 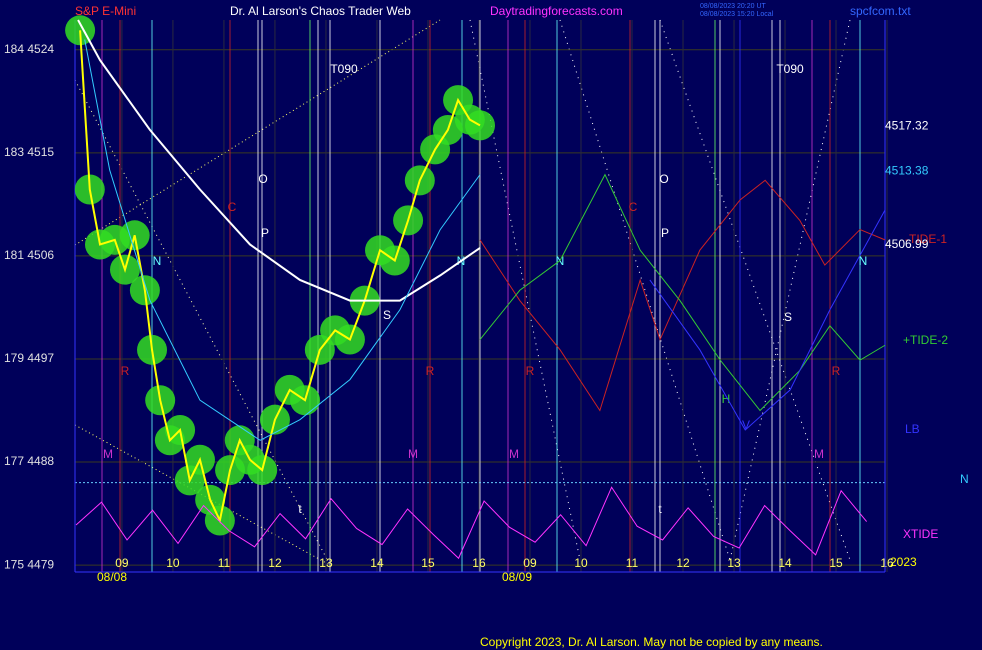 I want to click on legend-label: LB, so click(x=912, y=429).